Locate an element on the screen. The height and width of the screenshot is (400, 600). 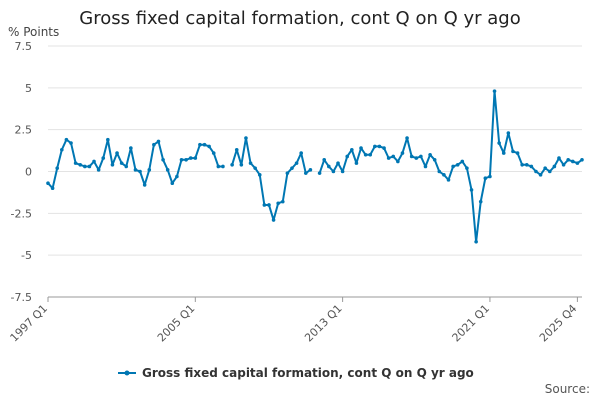
y-tick-label: -5 is located at coordinates (26, 255).